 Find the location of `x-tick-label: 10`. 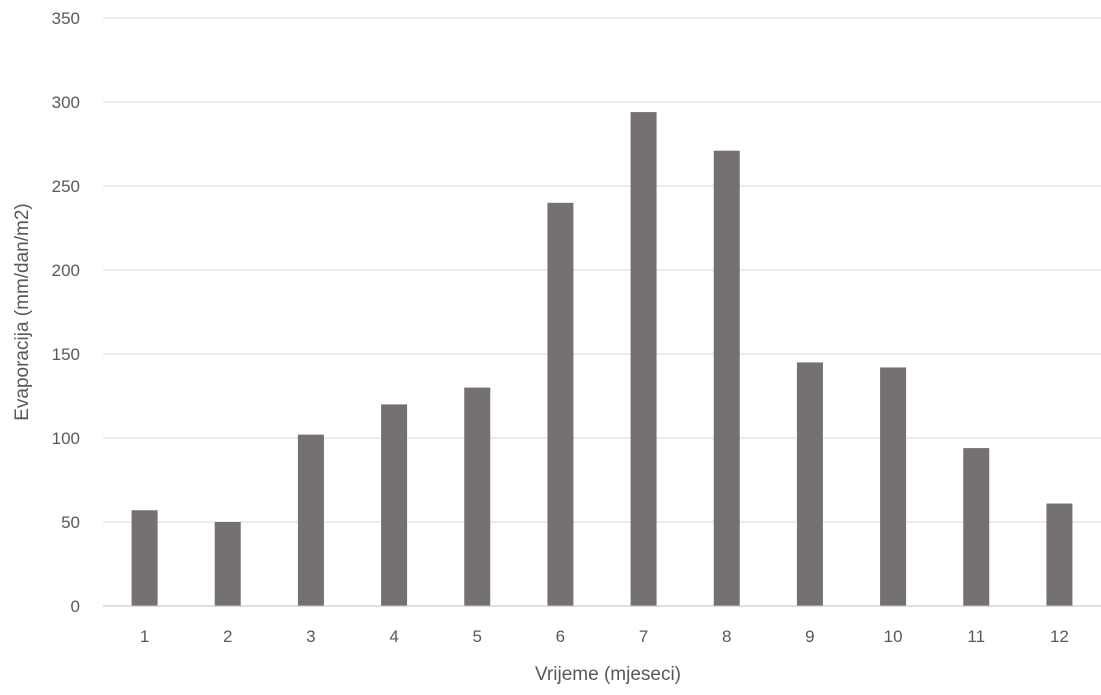

x-tick-label: 10 is located at coordinates (893, 636).